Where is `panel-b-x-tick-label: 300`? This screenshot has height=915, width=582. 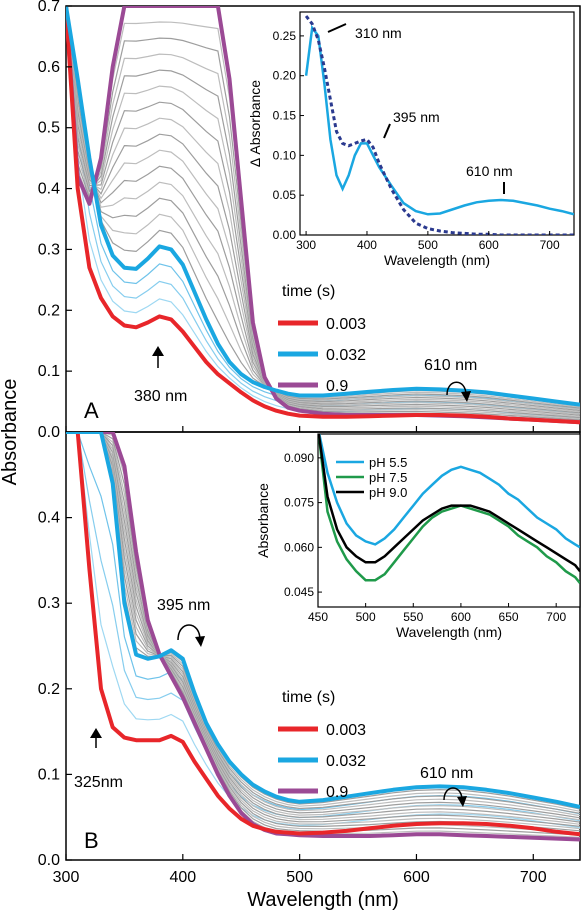
panel-b-x-tick-label: 300 is located at coordinates (66, 877).